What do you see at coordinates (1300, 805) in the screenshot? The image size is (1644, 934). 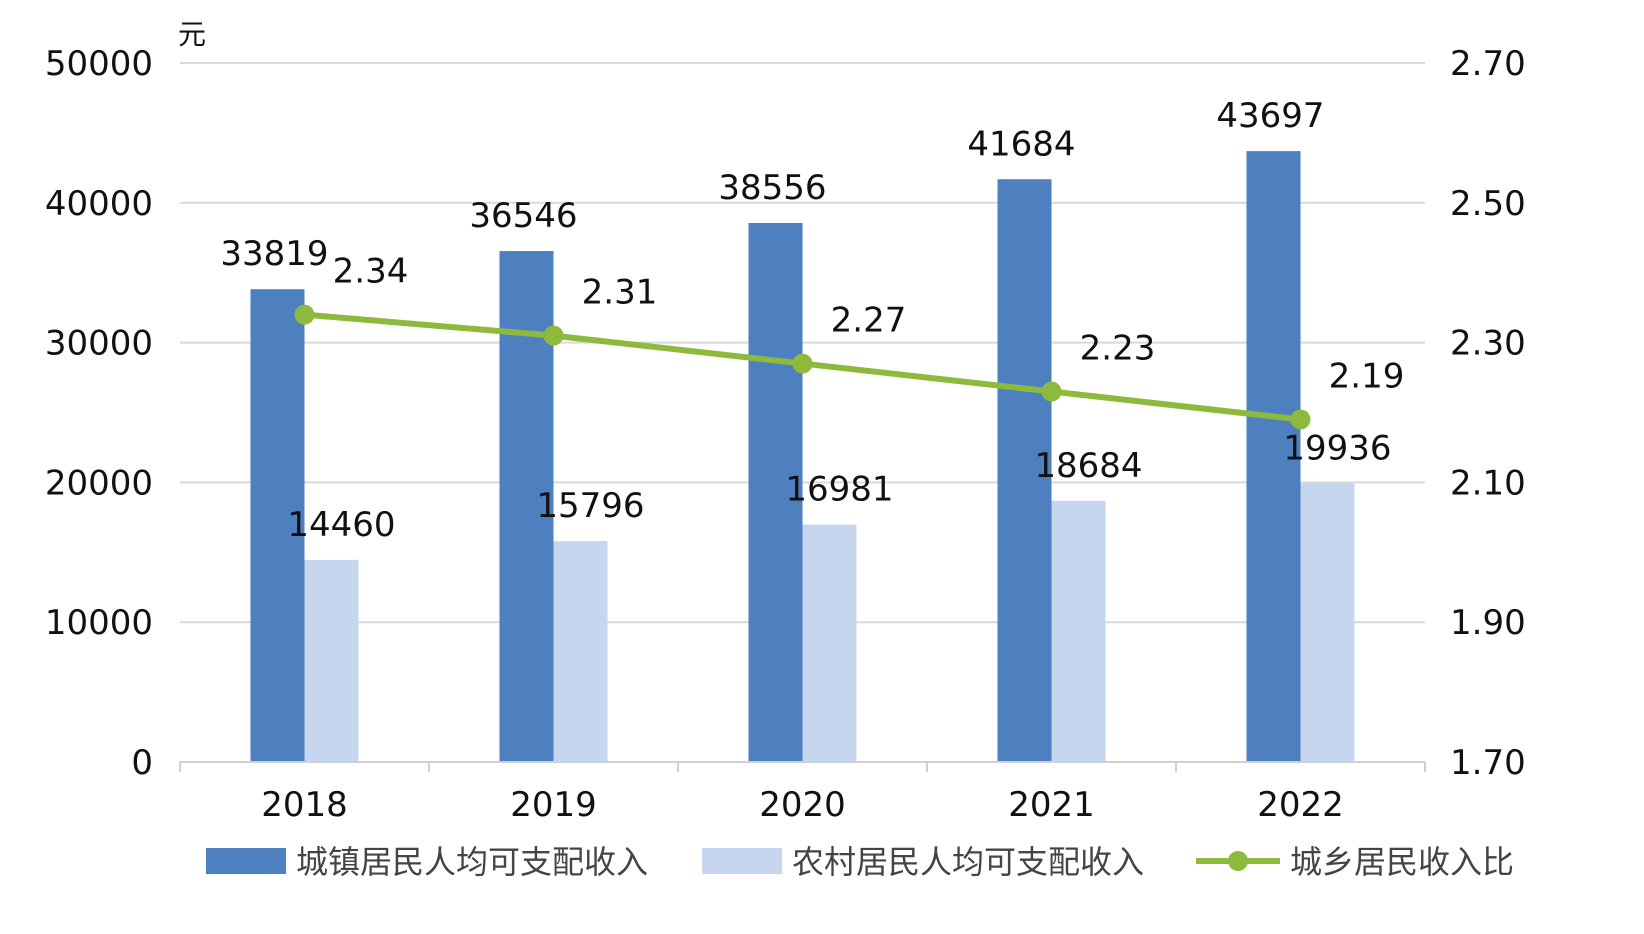 I see `x-tick-label: 2022` at bounding box center [1300, 805].